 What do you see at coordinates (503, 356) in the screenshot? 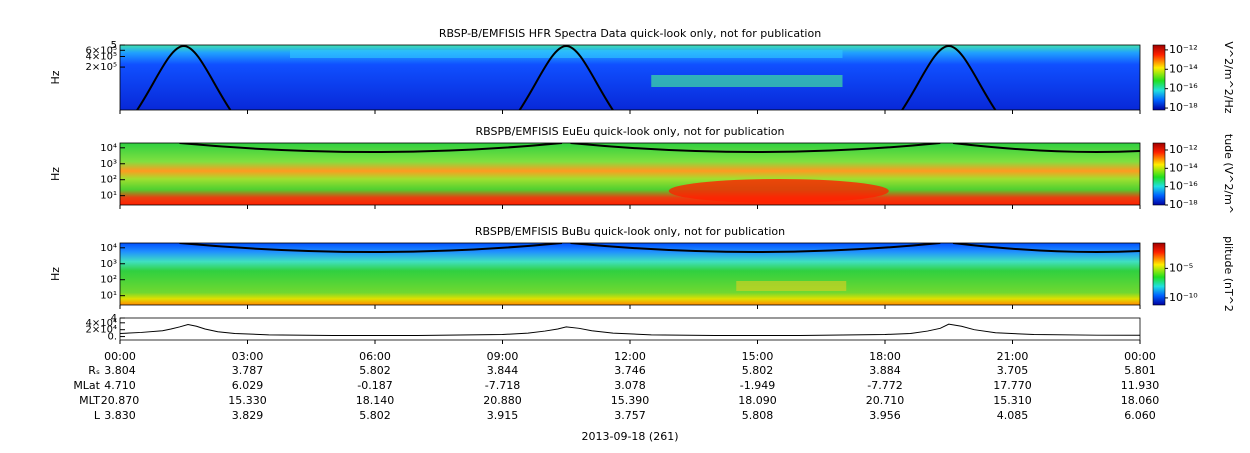
I see `x-tick-label: 09:00` at bounding box center [503, 356].